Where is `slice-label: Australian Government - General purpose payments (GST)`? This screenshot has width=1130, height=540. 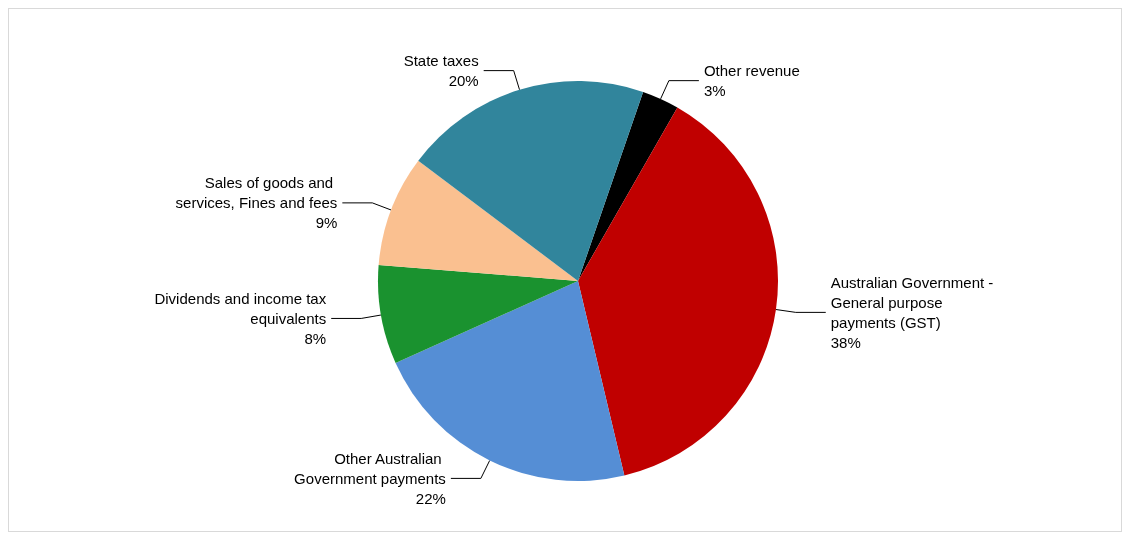
slice-label: Australian Government - General purpose payments (GST) is located at coordinates (914, 302).